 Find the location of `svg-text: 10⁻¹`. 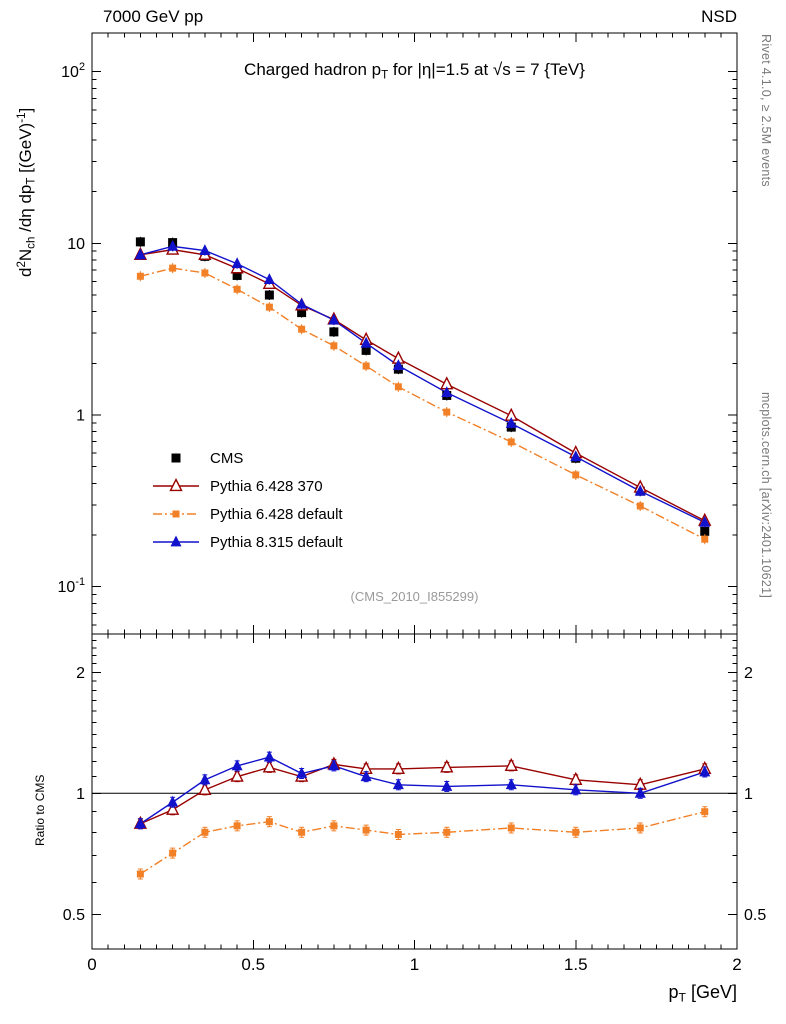

svg-text: 10⁻¹ is located at coordinates (71, 586).